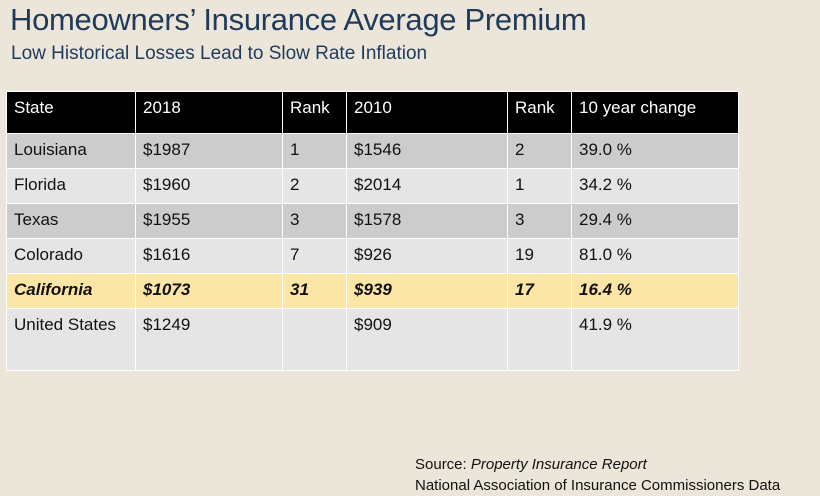  I want to click on table-cell: $1960, so click(209, 186).